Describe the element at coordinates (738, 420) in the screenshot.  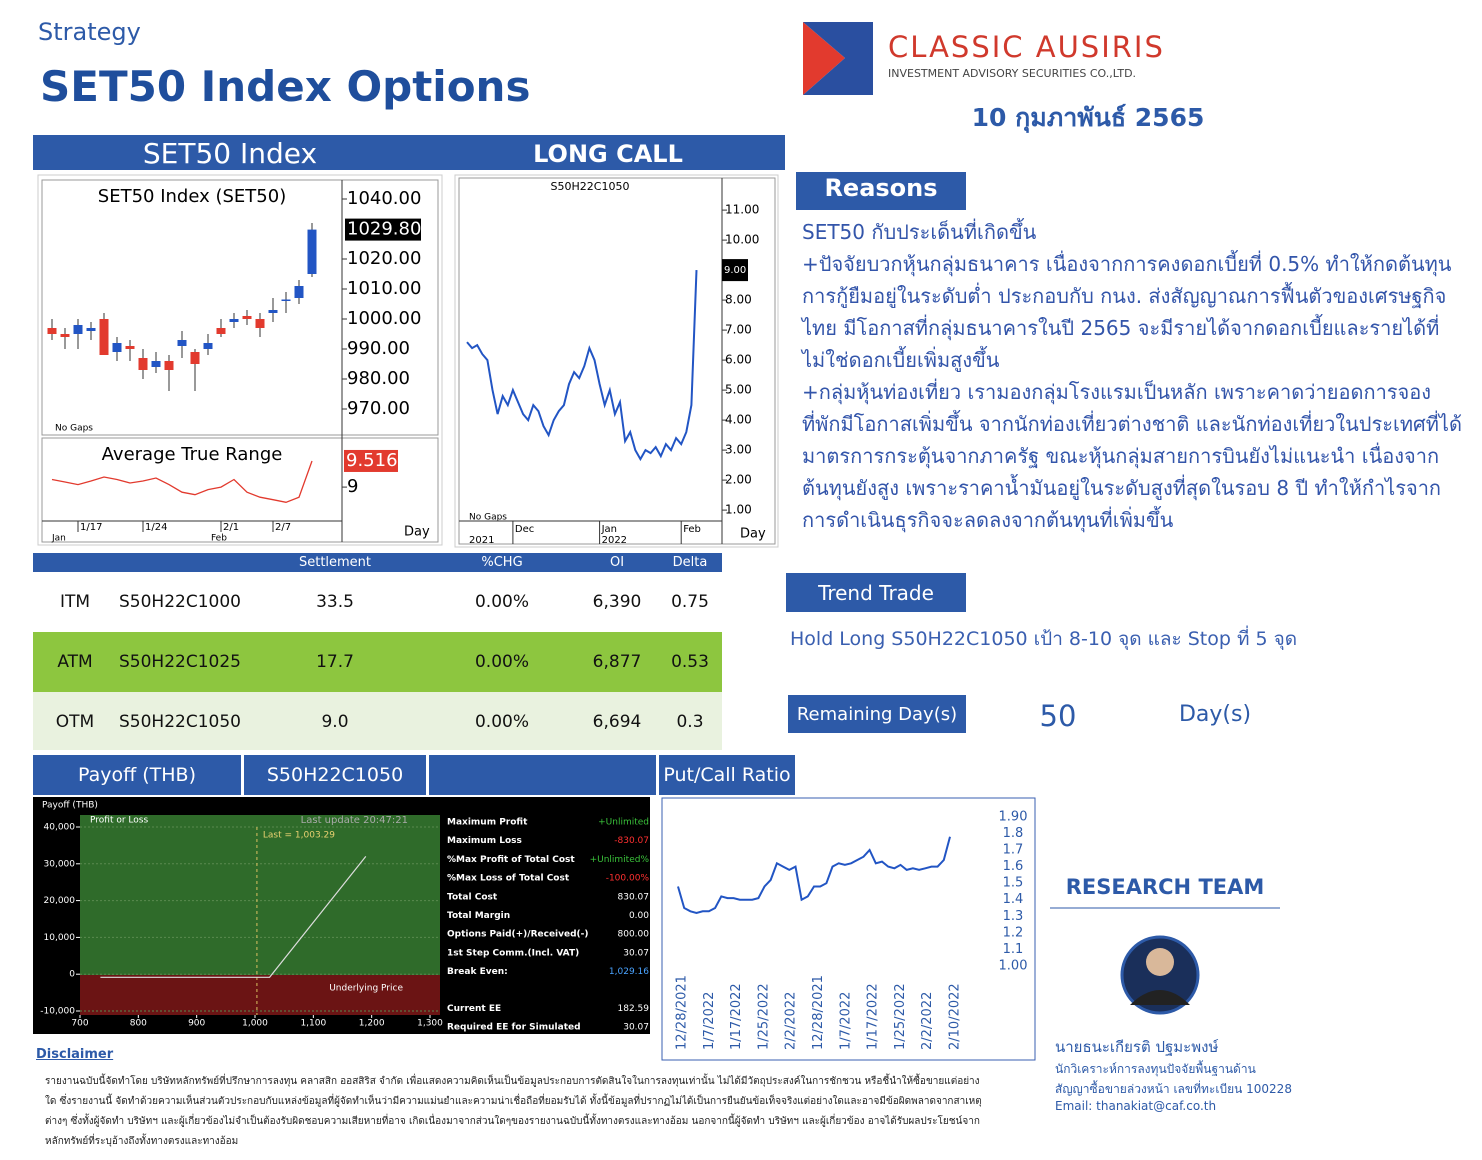
I see `y-tick-label: 4.00` at that location.